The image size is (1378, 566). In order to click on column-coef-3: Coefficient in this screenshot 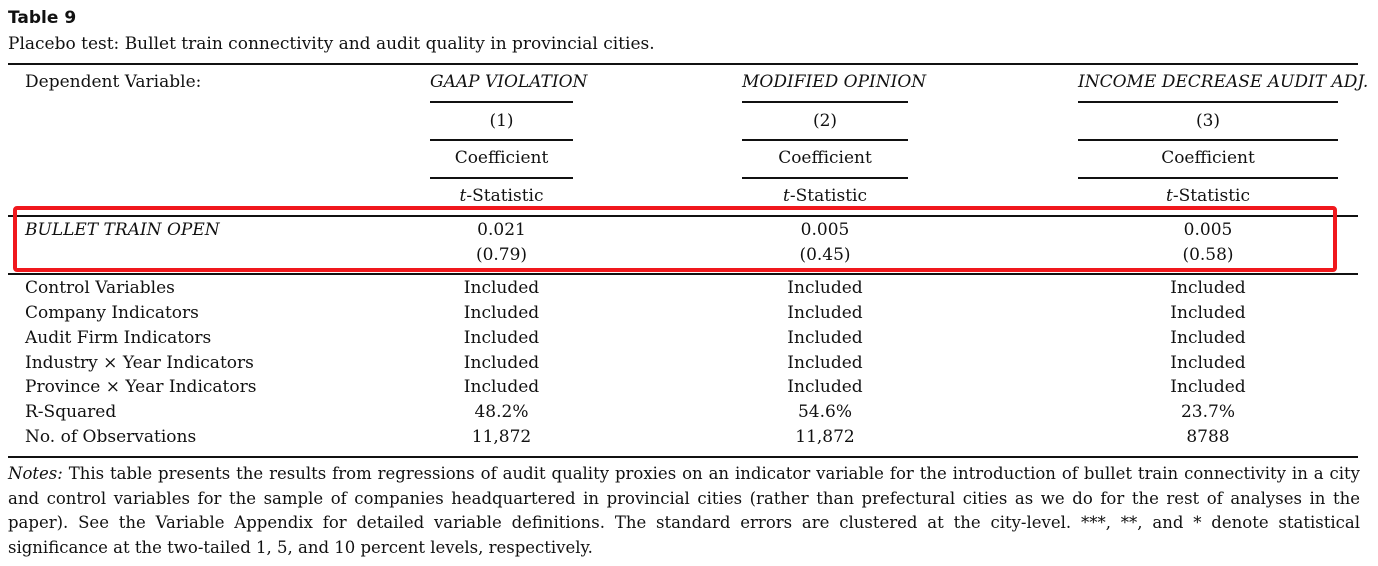, I will do `click(1208, 158)`.